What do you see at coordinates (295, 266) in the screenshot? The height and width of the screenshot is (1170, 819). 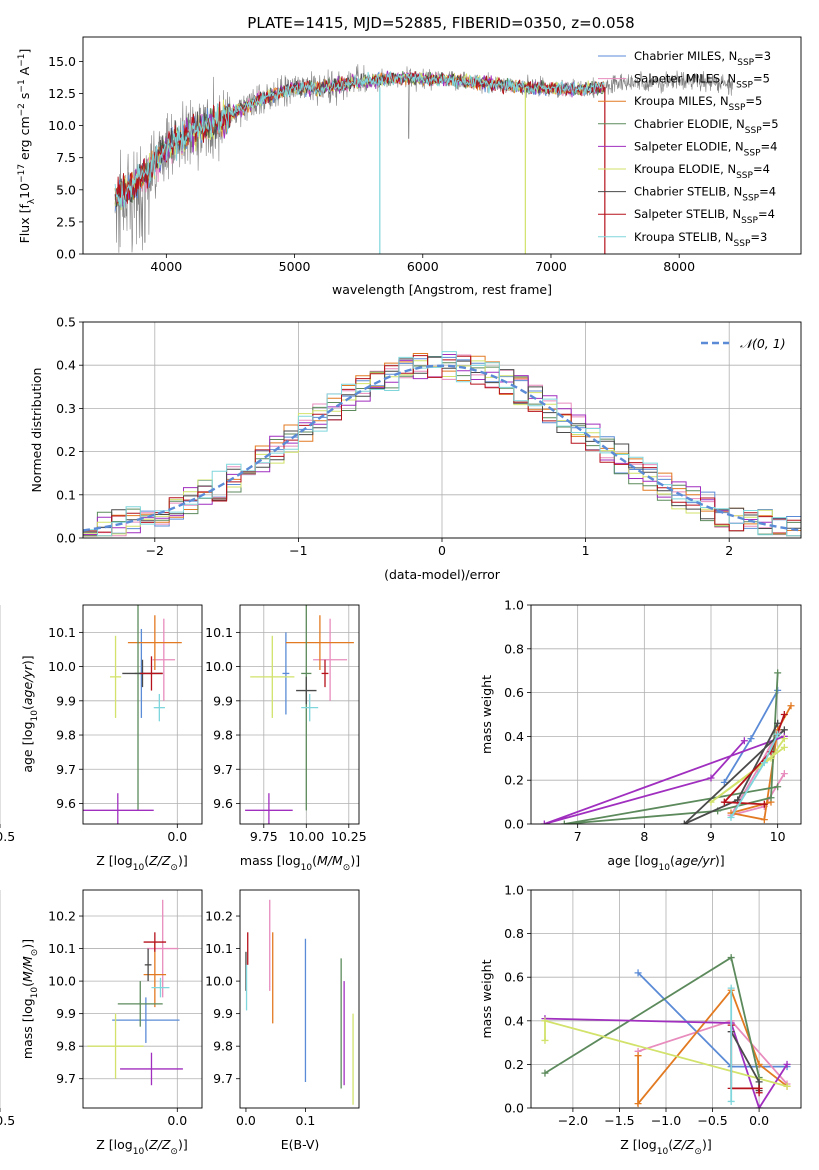 I see `x-tick-label: 5000` at bounding box center [295, 266].